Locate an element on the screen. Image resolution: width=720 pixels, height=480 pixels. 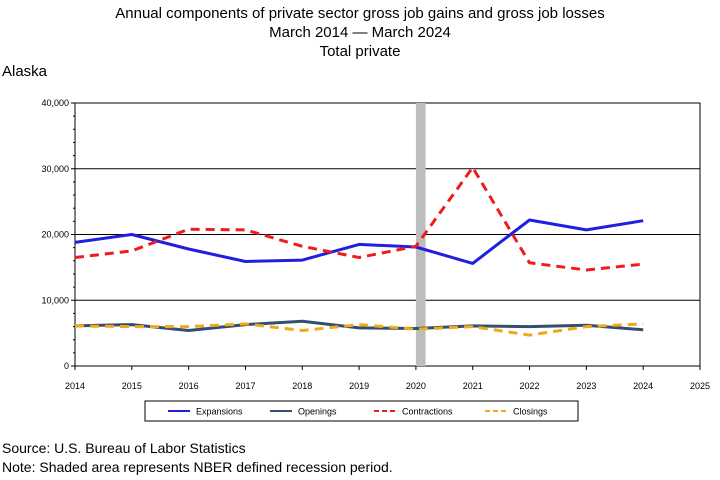
y-tick-label: 20,000 is located at coordinates (55, 235).